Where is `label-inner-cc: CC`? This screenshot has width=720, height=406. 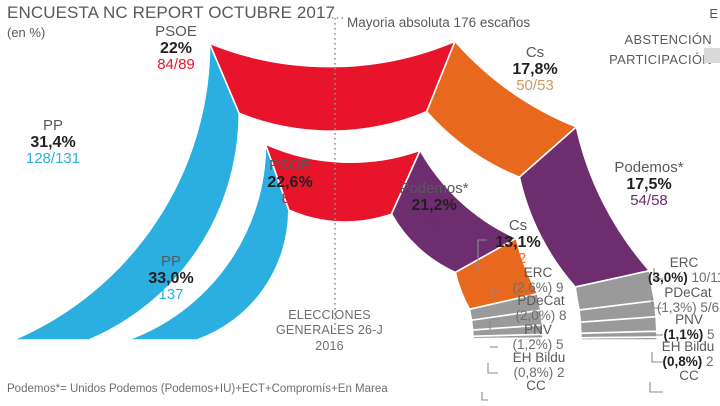 label-inner-cc: CC is located at coordinates (536, 385).